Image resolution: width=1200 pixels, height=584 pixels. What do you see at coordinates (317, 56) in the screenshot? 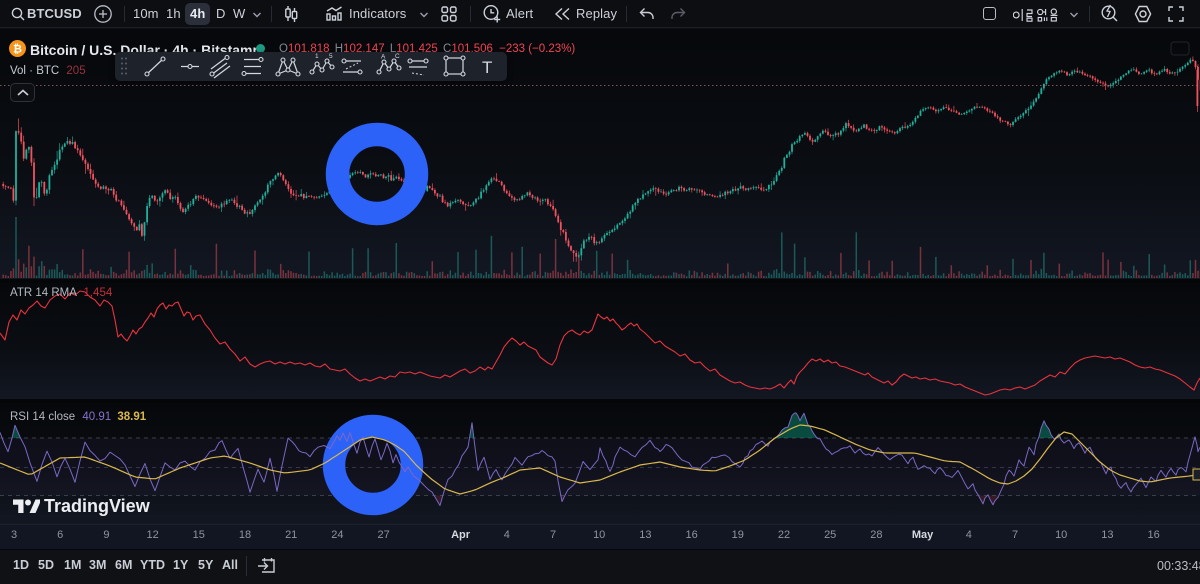
I see `svg-text: 1` at bounding box center [317, 56].